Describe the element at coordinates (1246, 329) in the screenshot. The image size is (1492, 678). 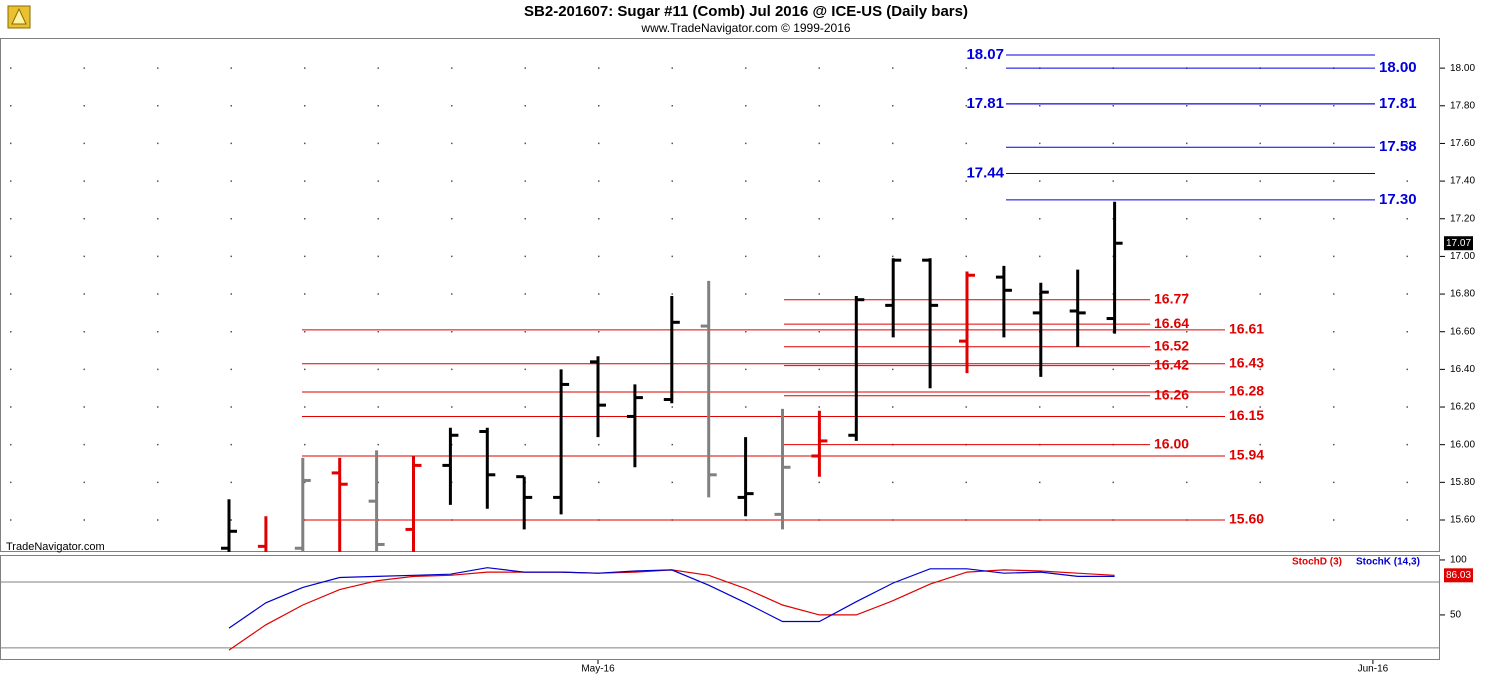
I see `level-label: 16.61` at that location.